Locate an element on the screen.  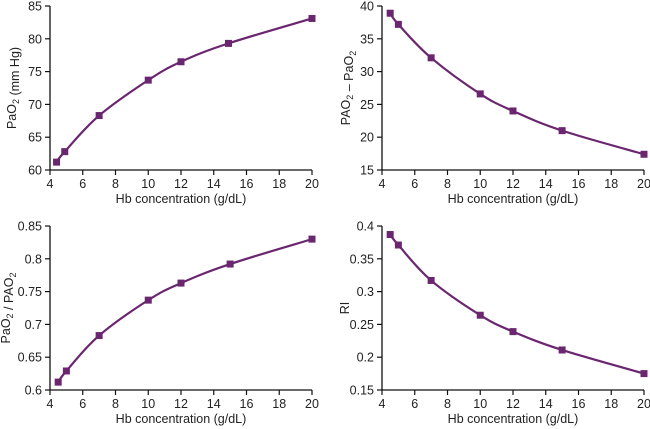
y-tick-label: 70 is located at coordinates (35, 105).